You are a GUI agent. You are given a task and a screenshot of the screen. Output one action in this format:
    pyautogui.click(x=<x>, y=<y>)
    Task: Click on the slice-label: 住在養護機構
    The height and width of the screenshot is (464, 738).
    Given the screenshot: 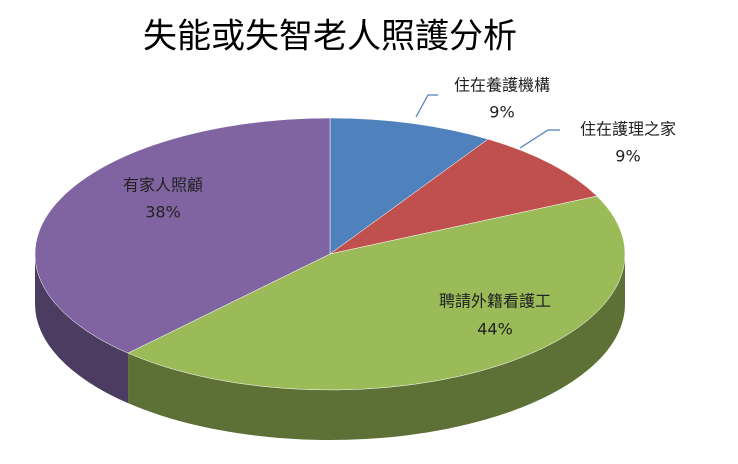 What is the action you would take?
    pyautogui.click(x=502, y=85)
    